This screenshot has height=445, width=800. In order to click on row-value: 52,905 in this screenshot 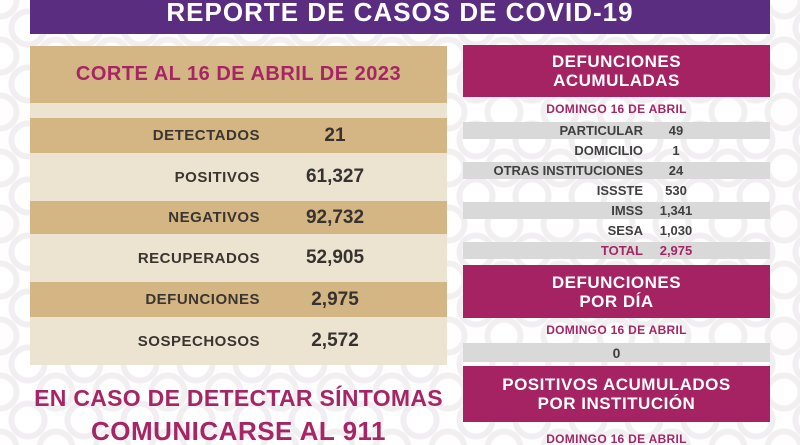, I will do `click(335, 257)`.